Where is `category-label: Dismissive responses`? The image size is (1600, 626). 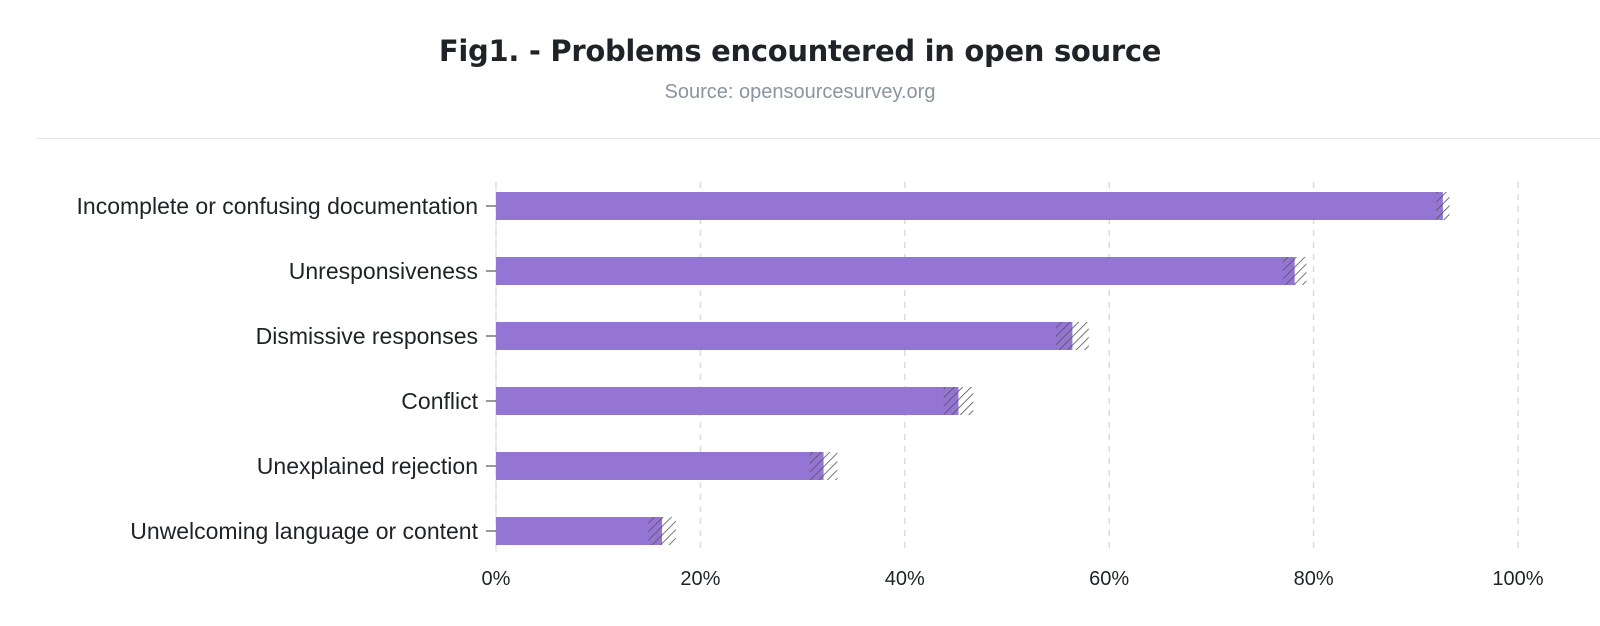 category-label: Dismissive responses is located at coordinates (367, 336).